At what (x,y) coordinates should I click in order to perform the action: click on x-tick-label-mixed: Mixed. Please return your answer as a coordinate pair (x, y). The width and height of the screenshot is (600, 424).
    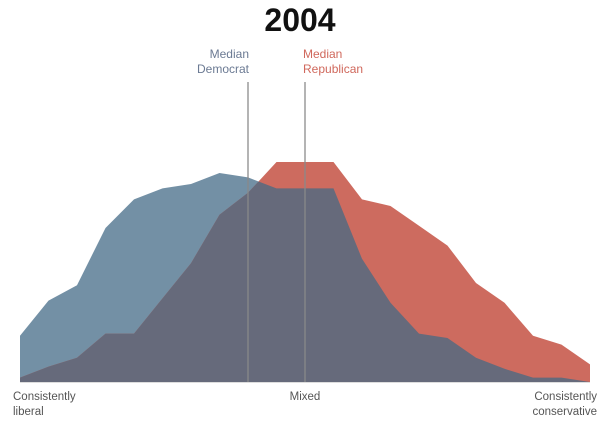
    Looking at the image, I should click on (305, 397).